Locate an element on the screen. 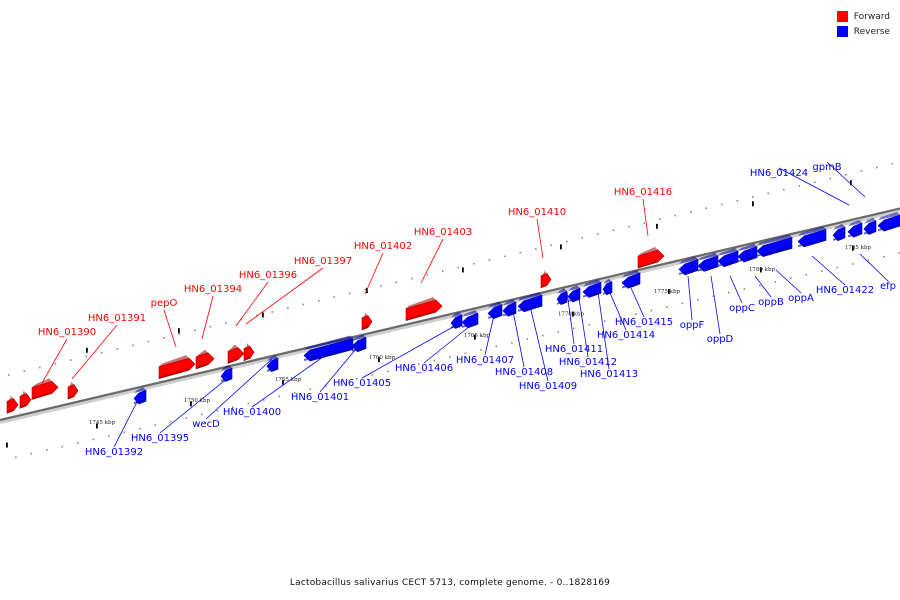 Image resolution: width=900 pixels, height=600 pixels. axis-tick-label: 1755 kbp is located at coordinates (288, 380).